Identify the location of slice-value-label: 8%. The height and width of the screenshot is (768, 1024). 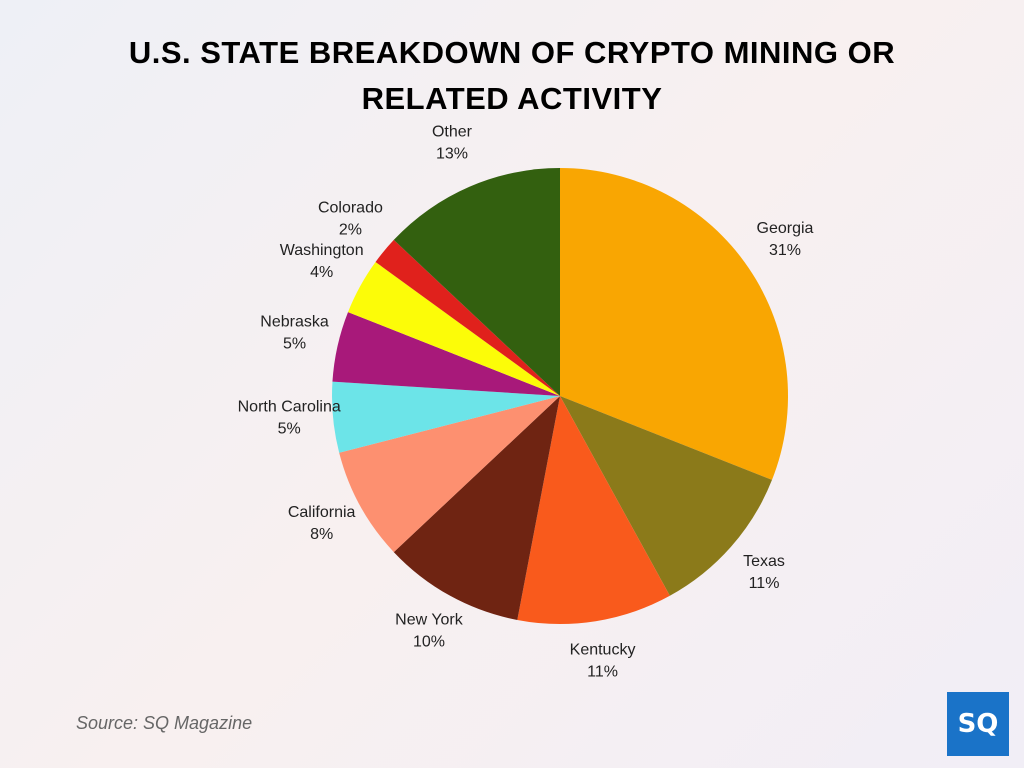
(321, 534).